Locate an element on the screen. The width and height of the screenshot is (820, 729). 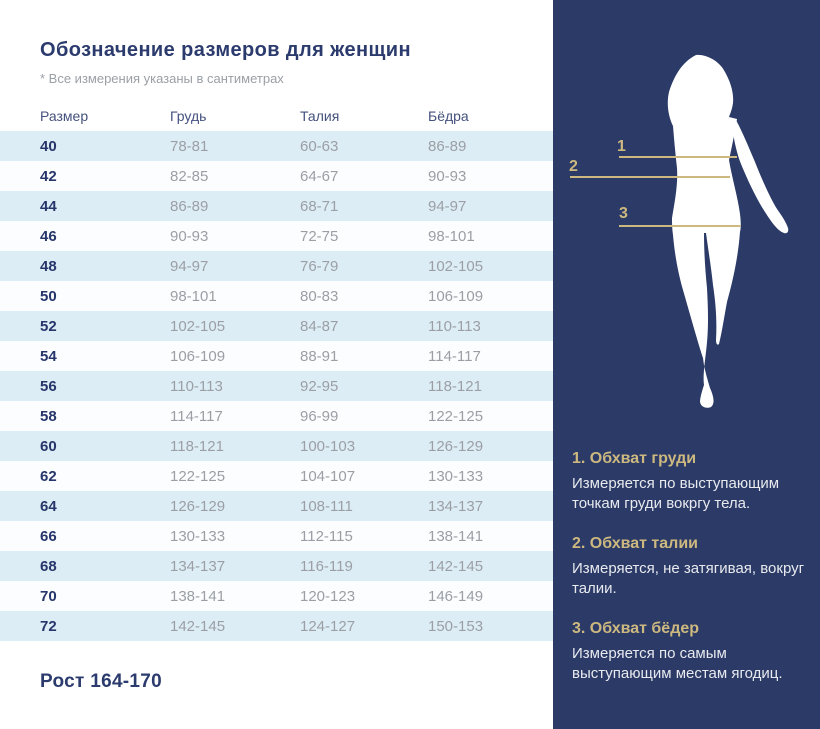
chest-cell: 90-93 is located at coordinates (189, 236).